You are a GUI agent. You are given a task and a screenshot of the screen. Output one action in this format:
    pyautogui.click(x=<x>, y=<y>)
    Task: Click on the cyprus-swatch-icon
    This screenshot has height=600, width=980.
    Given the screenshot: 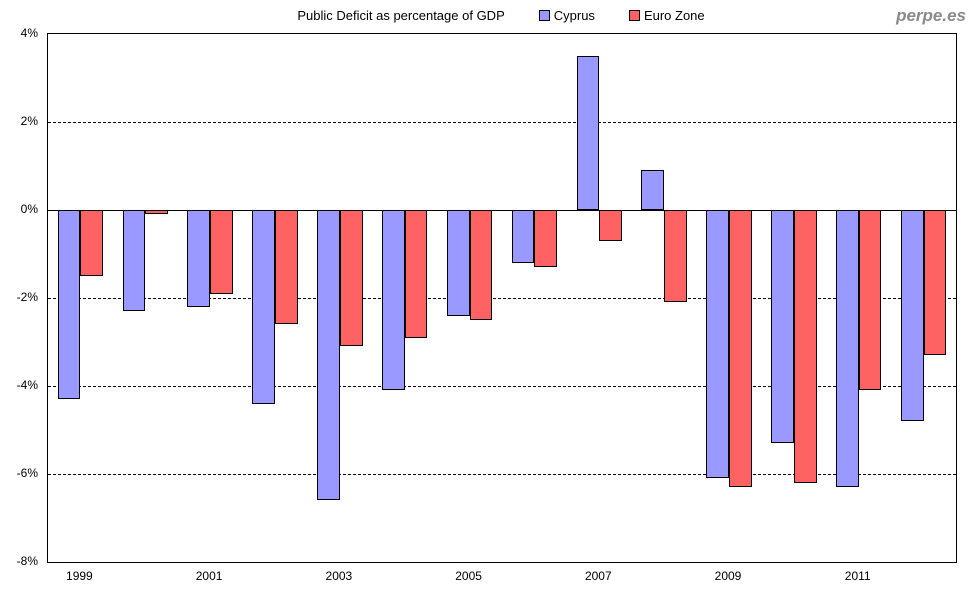 What is the action you would take?
    pyautogui.click(x=544, y=15)
    